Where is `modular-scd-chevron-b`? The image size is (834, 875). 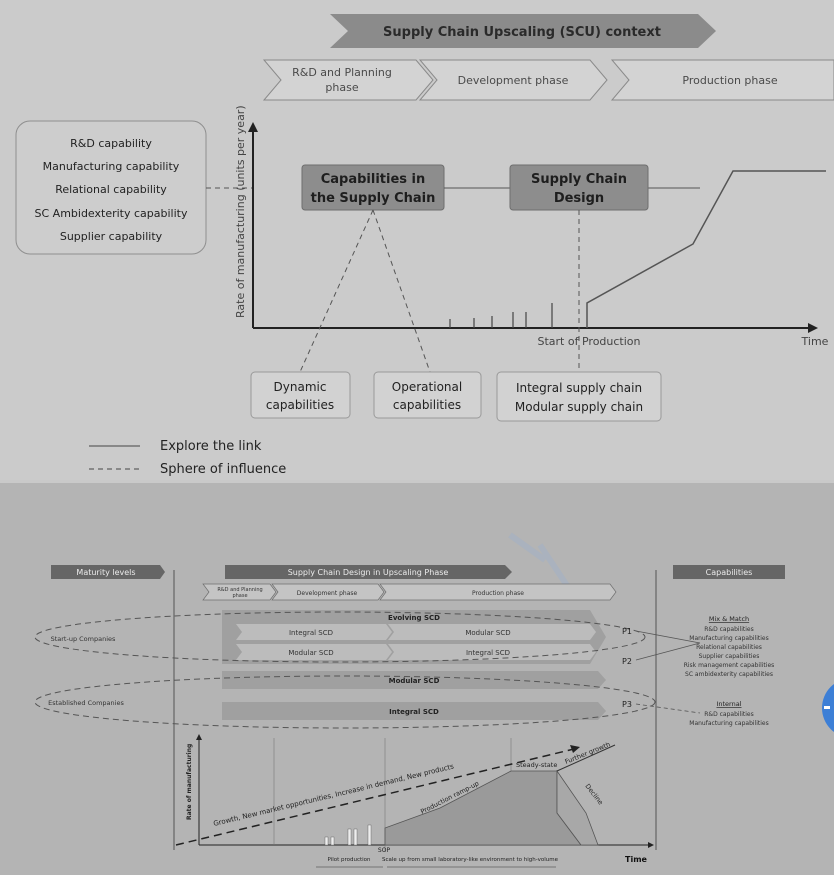 modular-scd-chevron-b is located at coordinates (314, 652).